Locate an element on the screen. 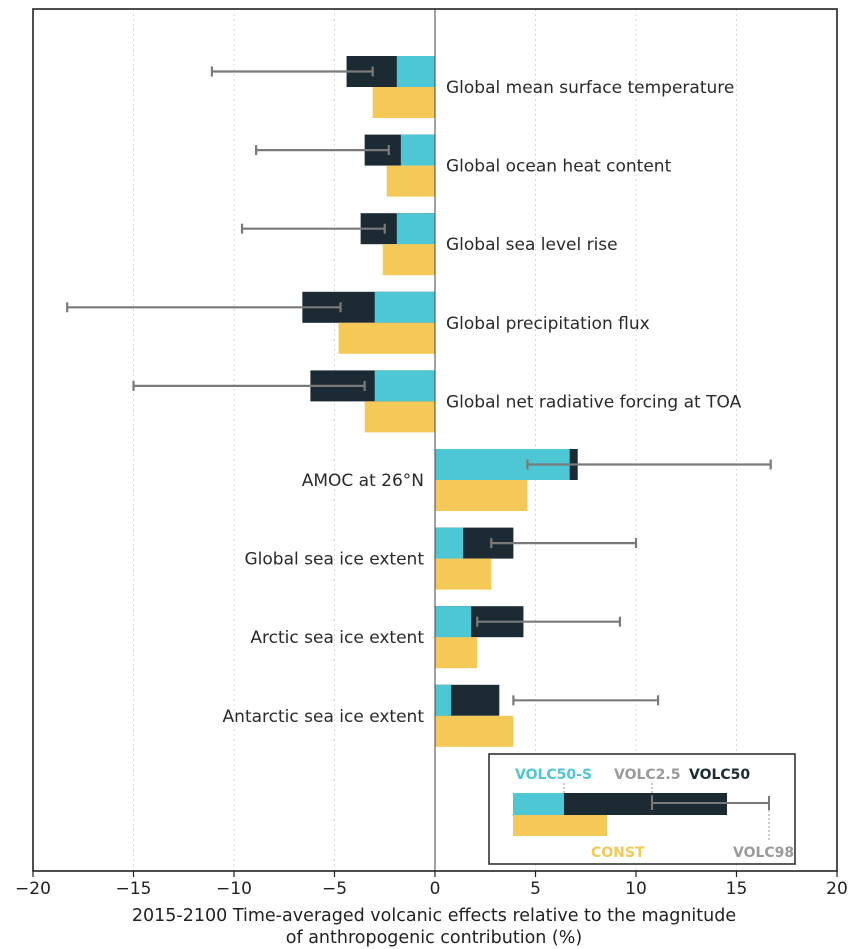 This screenshot has height=949, width=857. x-tick-label: 20 is located at coordinates (837, 889).